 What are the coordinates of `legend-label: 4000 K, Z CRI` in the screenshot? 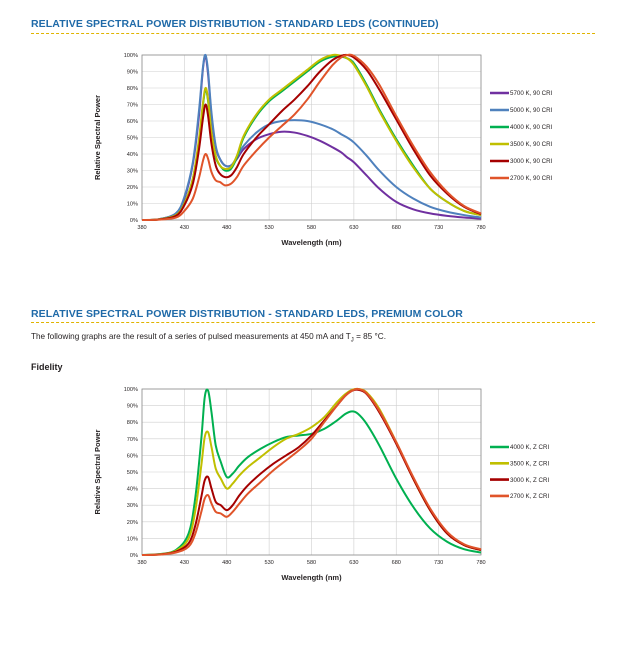 It's located at (529, 447).